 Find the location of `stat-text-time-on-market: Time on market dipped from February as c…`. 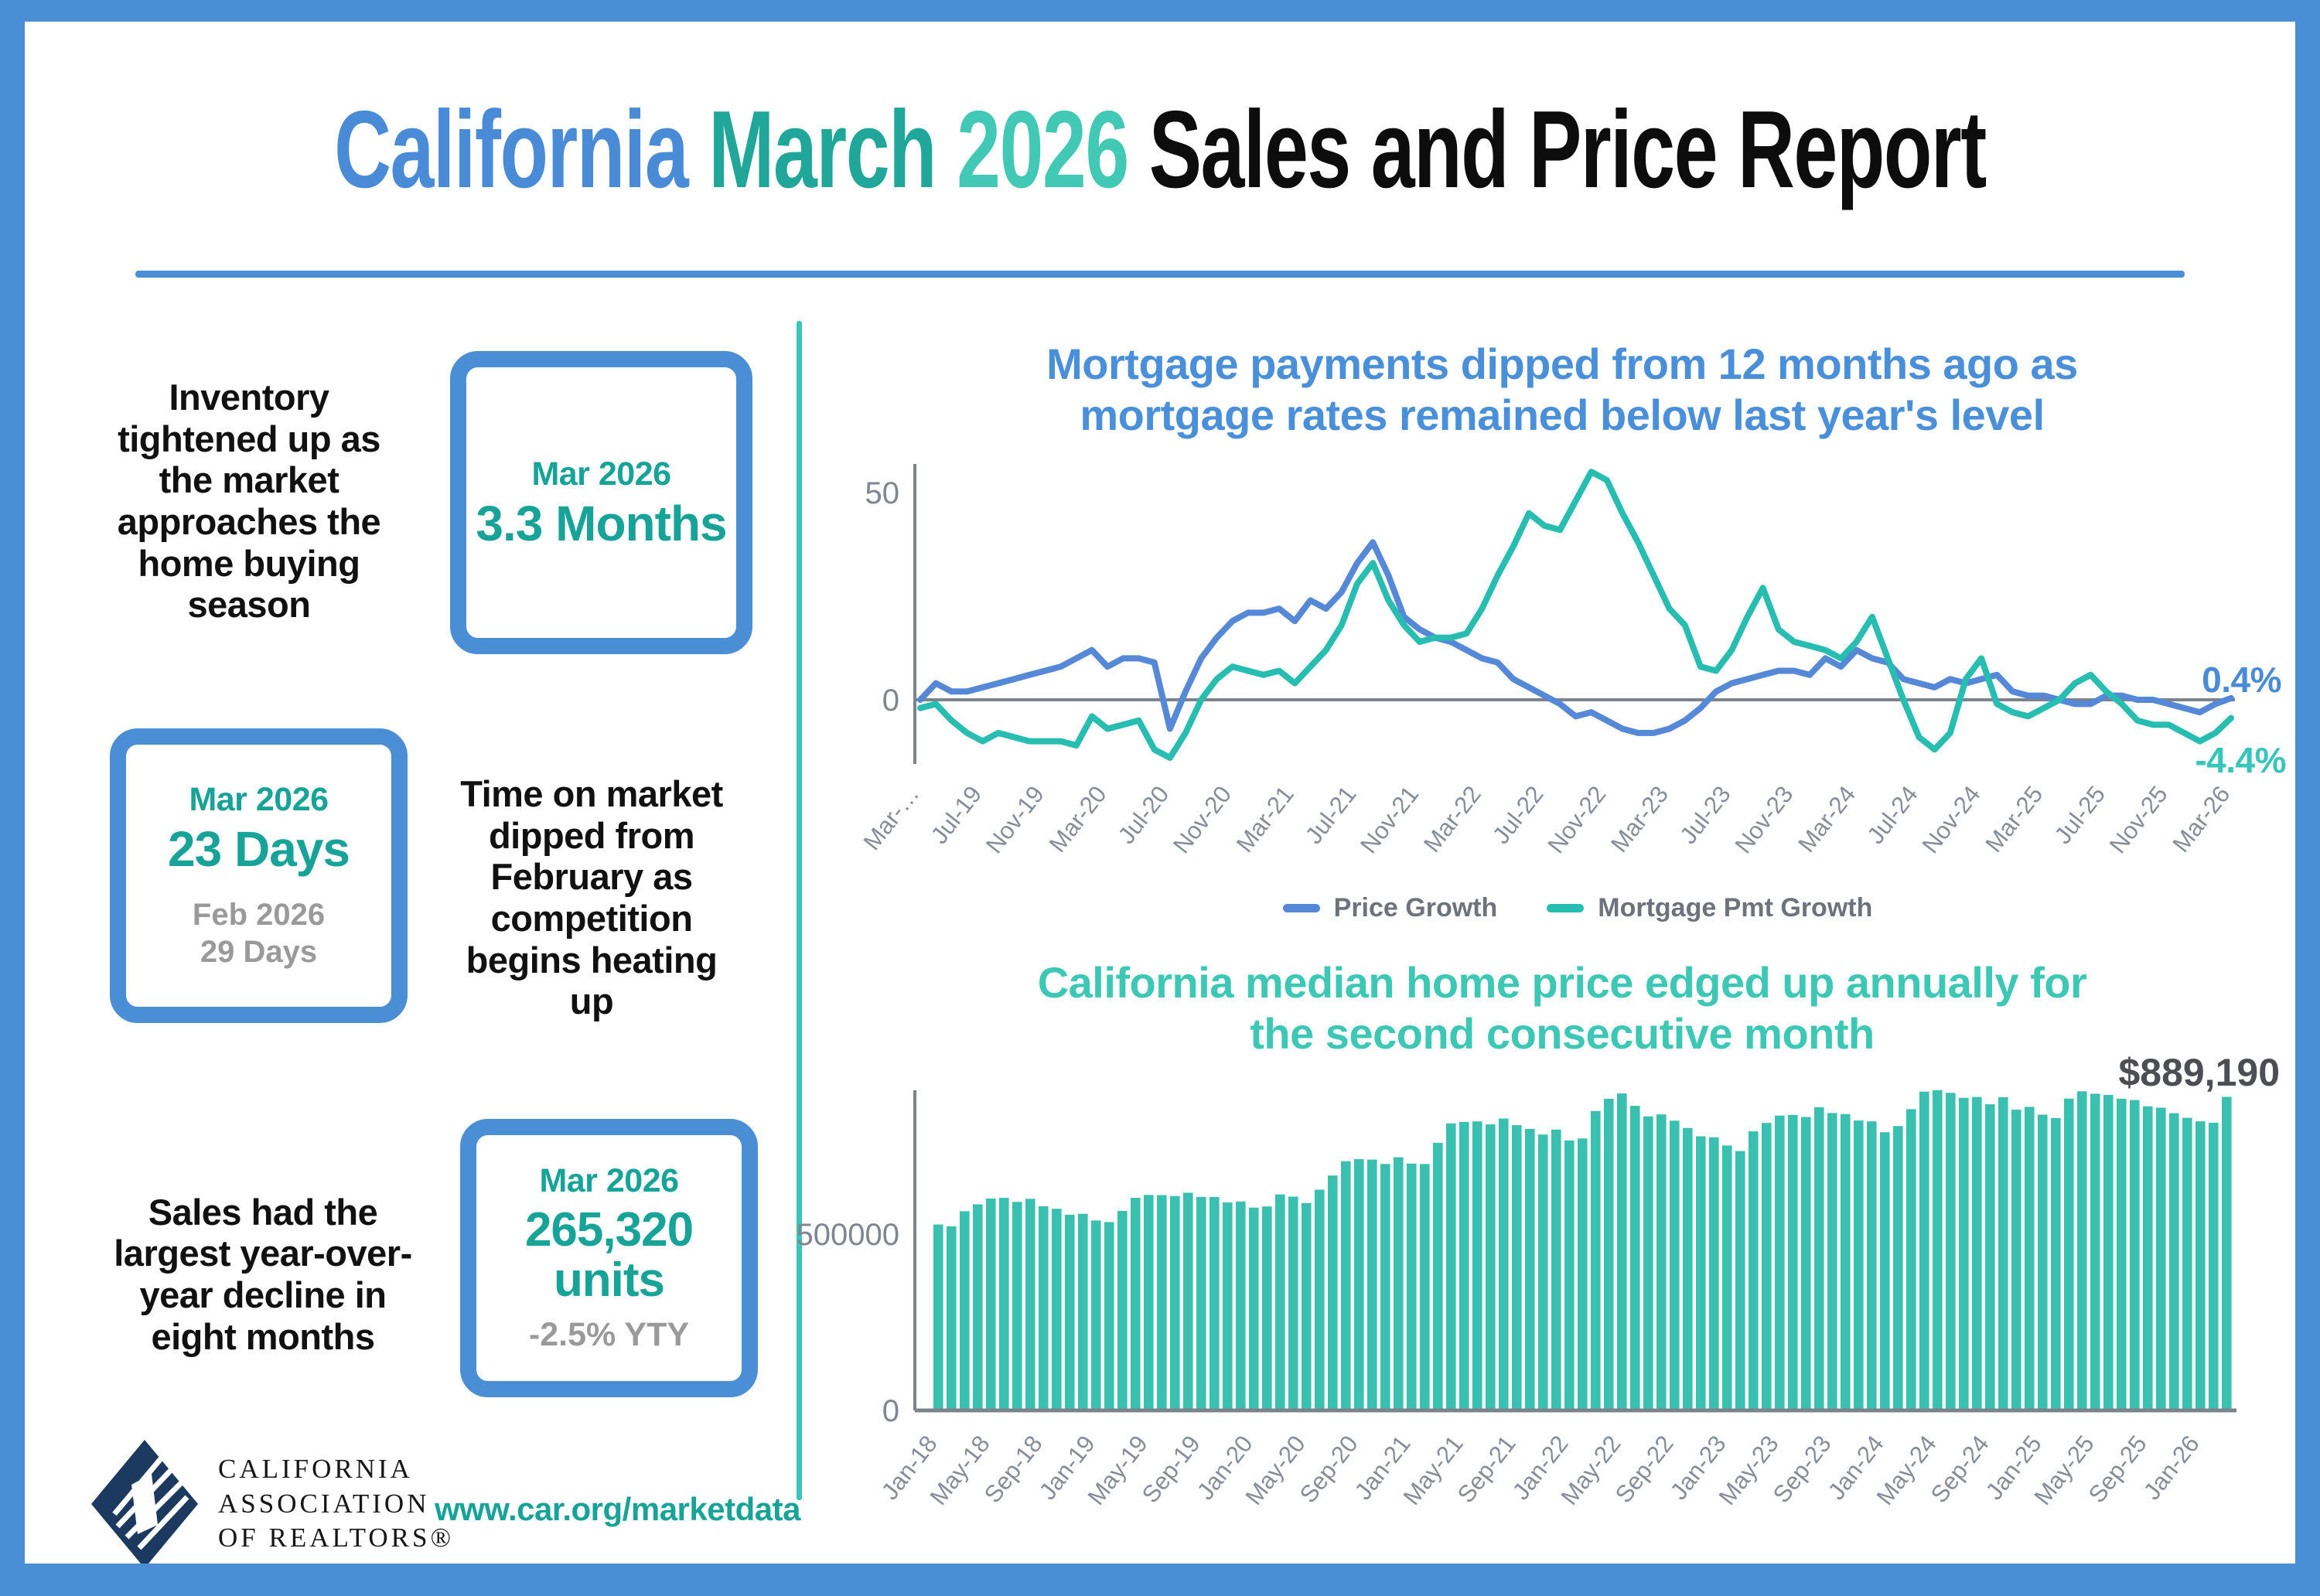

stat-text-time-on-market: Time on market dipped from February as c… is located at coordinates (591, 897).